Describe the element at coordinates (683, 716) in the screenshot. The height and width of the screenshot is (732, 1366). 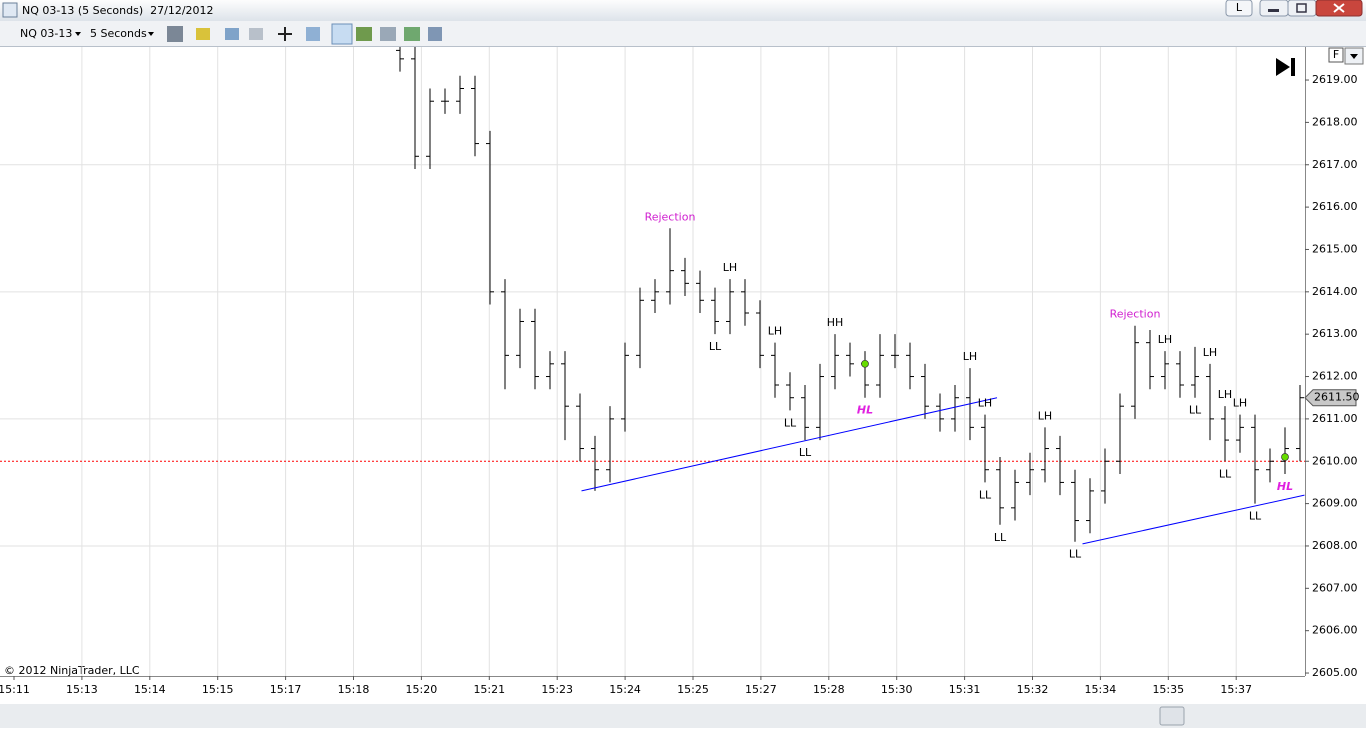
I see `scrollbar` at that location.